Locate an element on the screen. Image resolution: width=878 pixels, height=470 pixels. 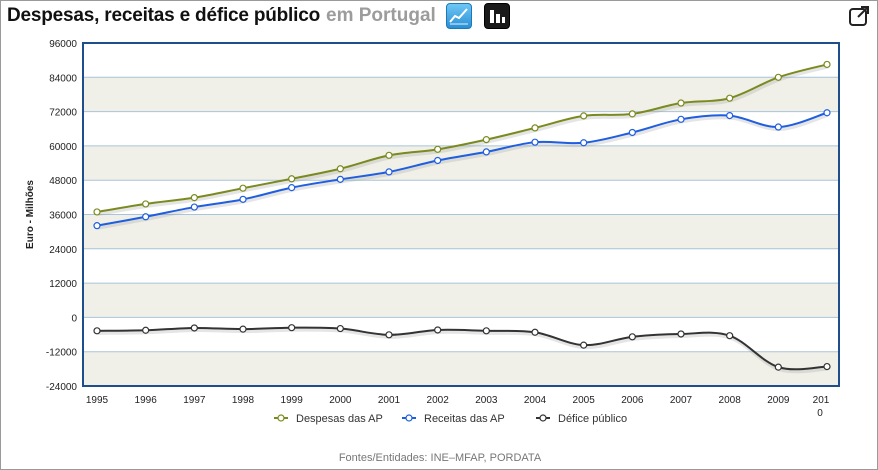
y-tick-label: 96000 is located at coordinates (63, 44).